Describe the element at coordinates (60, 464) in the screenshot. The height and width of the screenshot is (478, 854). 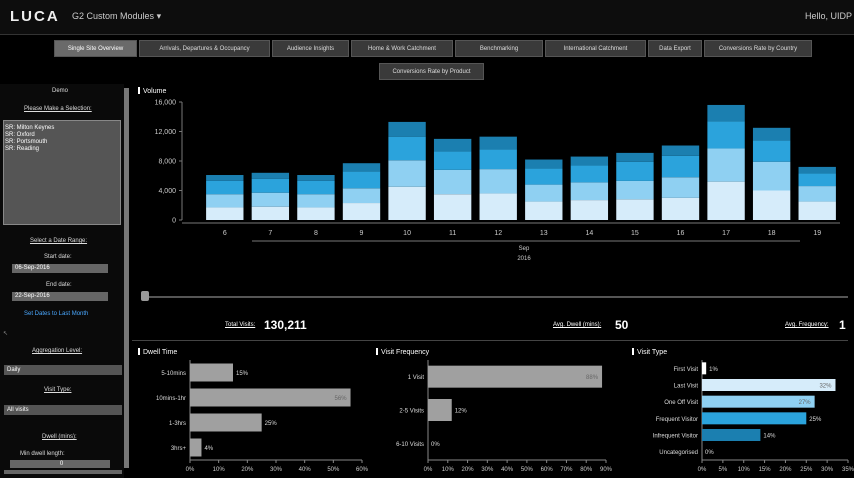
I see `min-dwell-input: 0` at that location.